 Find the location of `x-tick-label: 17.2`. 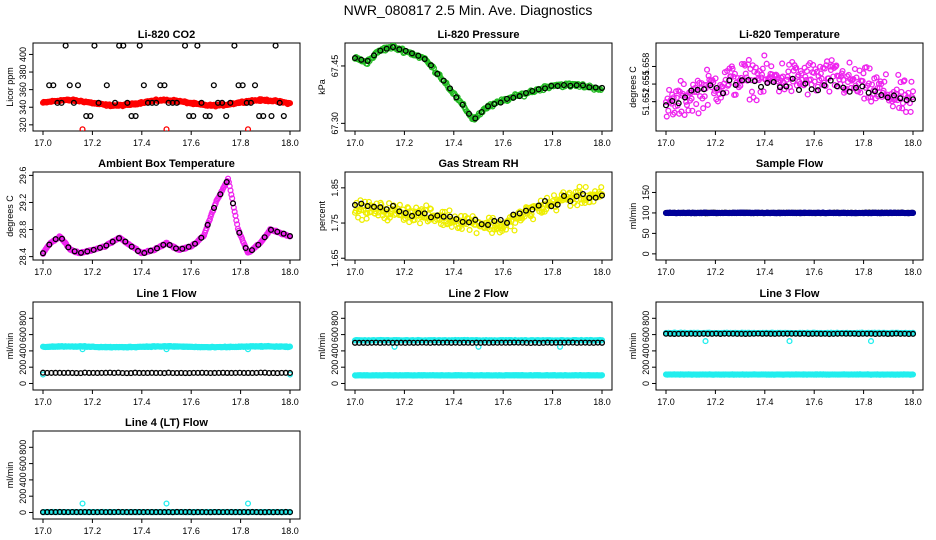

x-tick-label: 17.2 is located at coordinates (716, 272).